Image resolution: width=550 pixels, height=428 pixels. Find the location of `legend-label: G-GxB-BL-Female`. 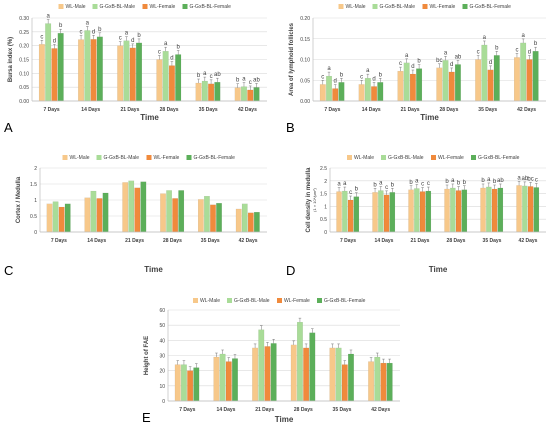

legend-label: G-GxB-BL-Female is located at coordinates (215, 158).